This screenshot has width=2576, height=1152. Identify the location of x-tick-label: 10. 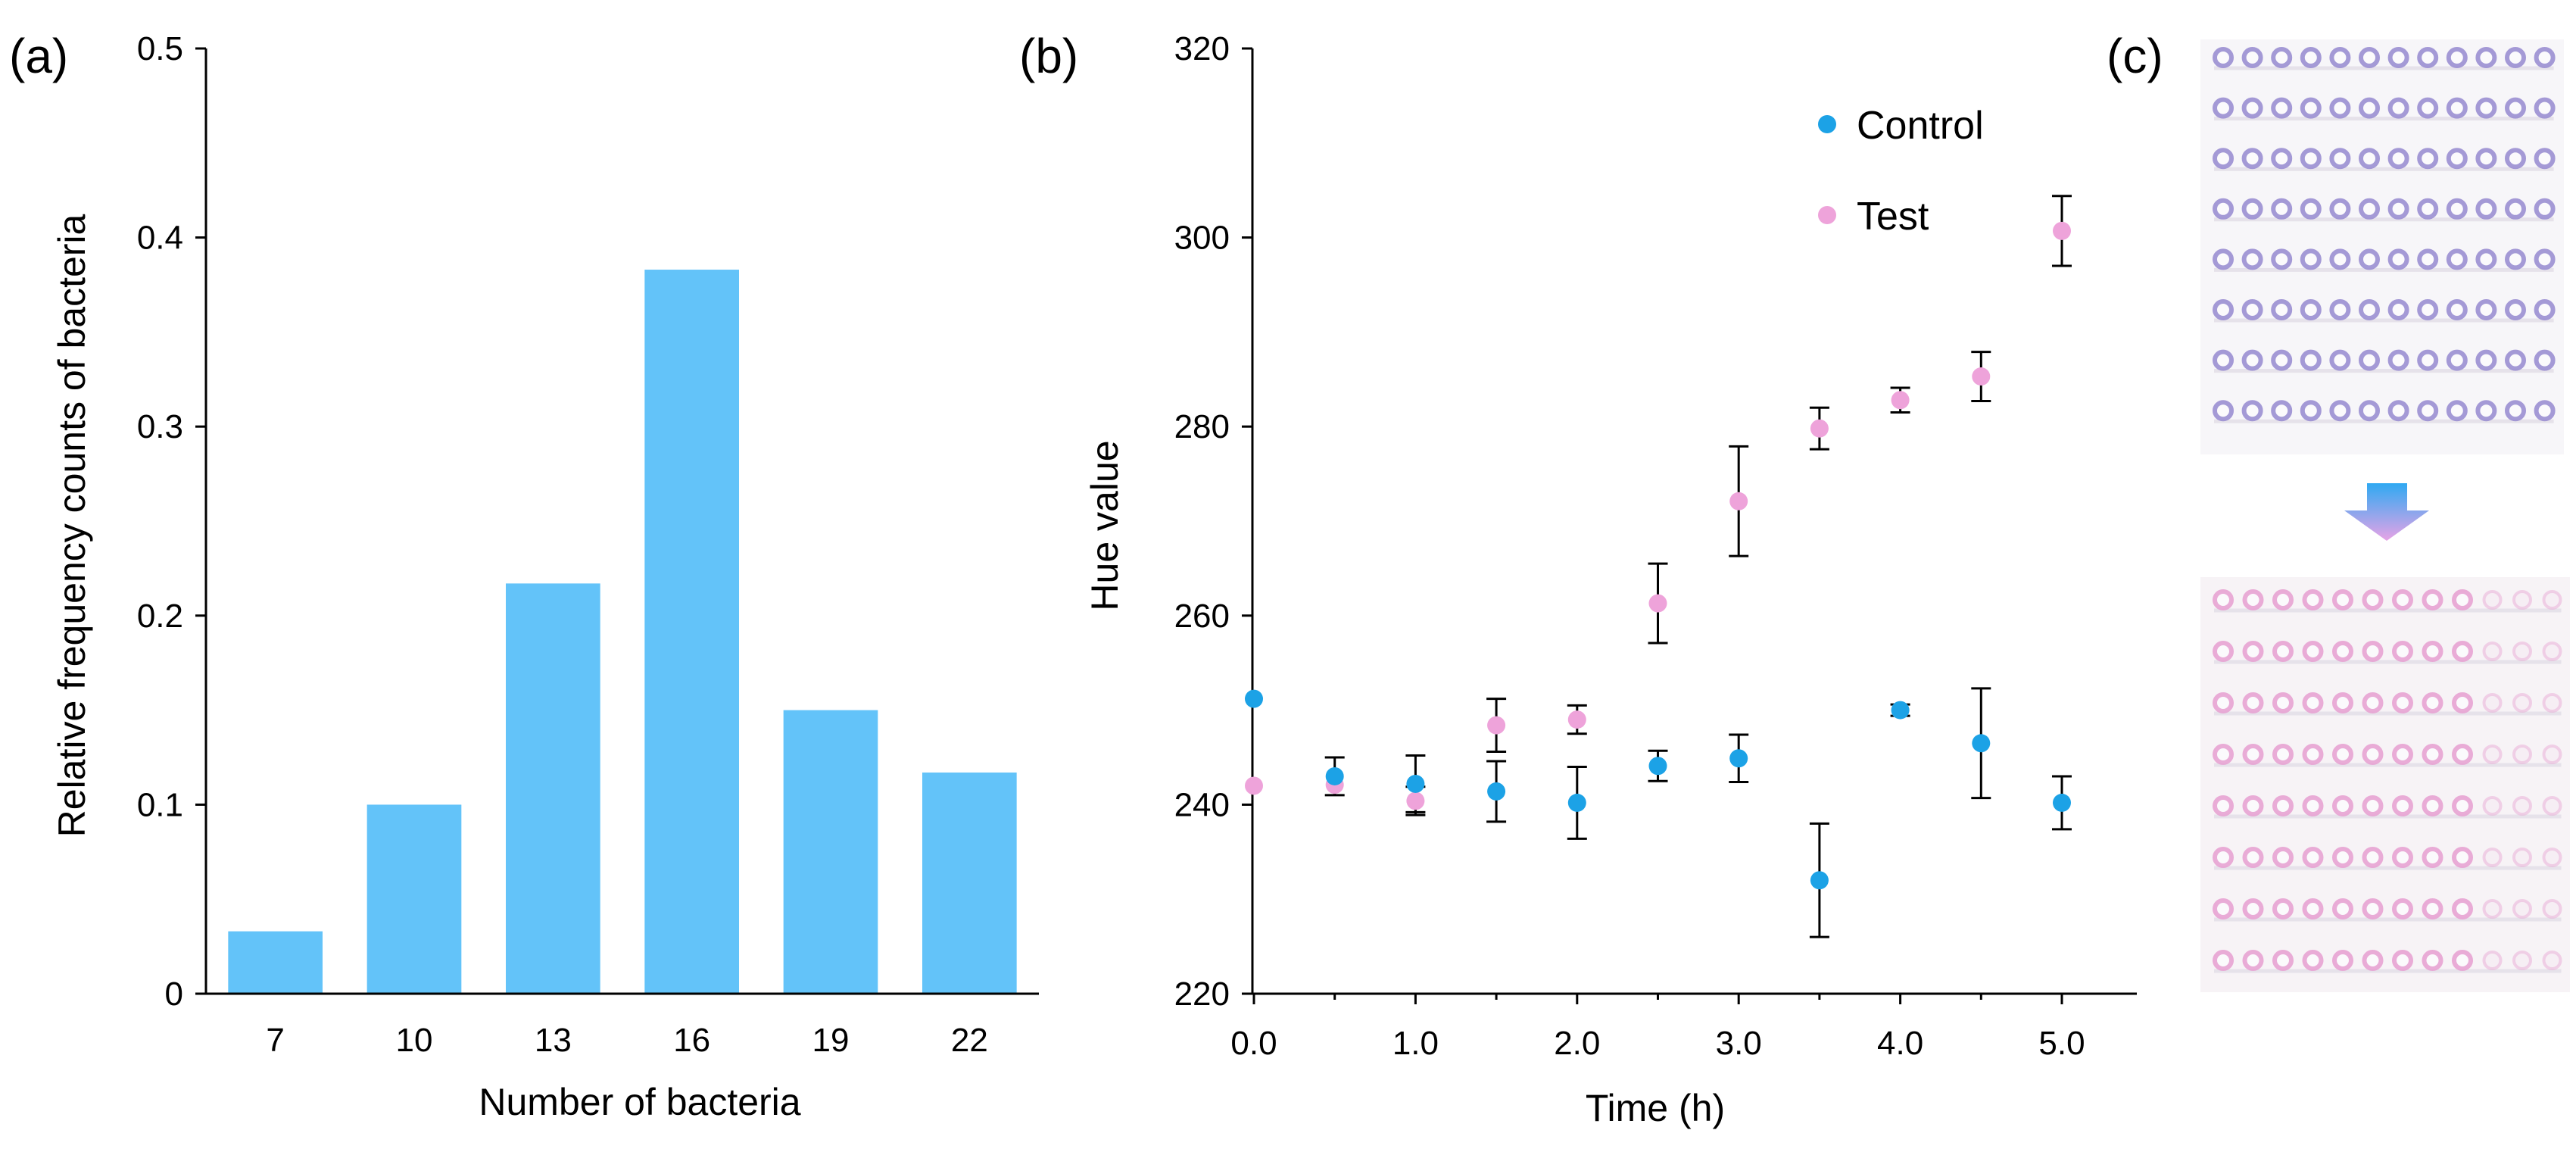
(414, 1040).